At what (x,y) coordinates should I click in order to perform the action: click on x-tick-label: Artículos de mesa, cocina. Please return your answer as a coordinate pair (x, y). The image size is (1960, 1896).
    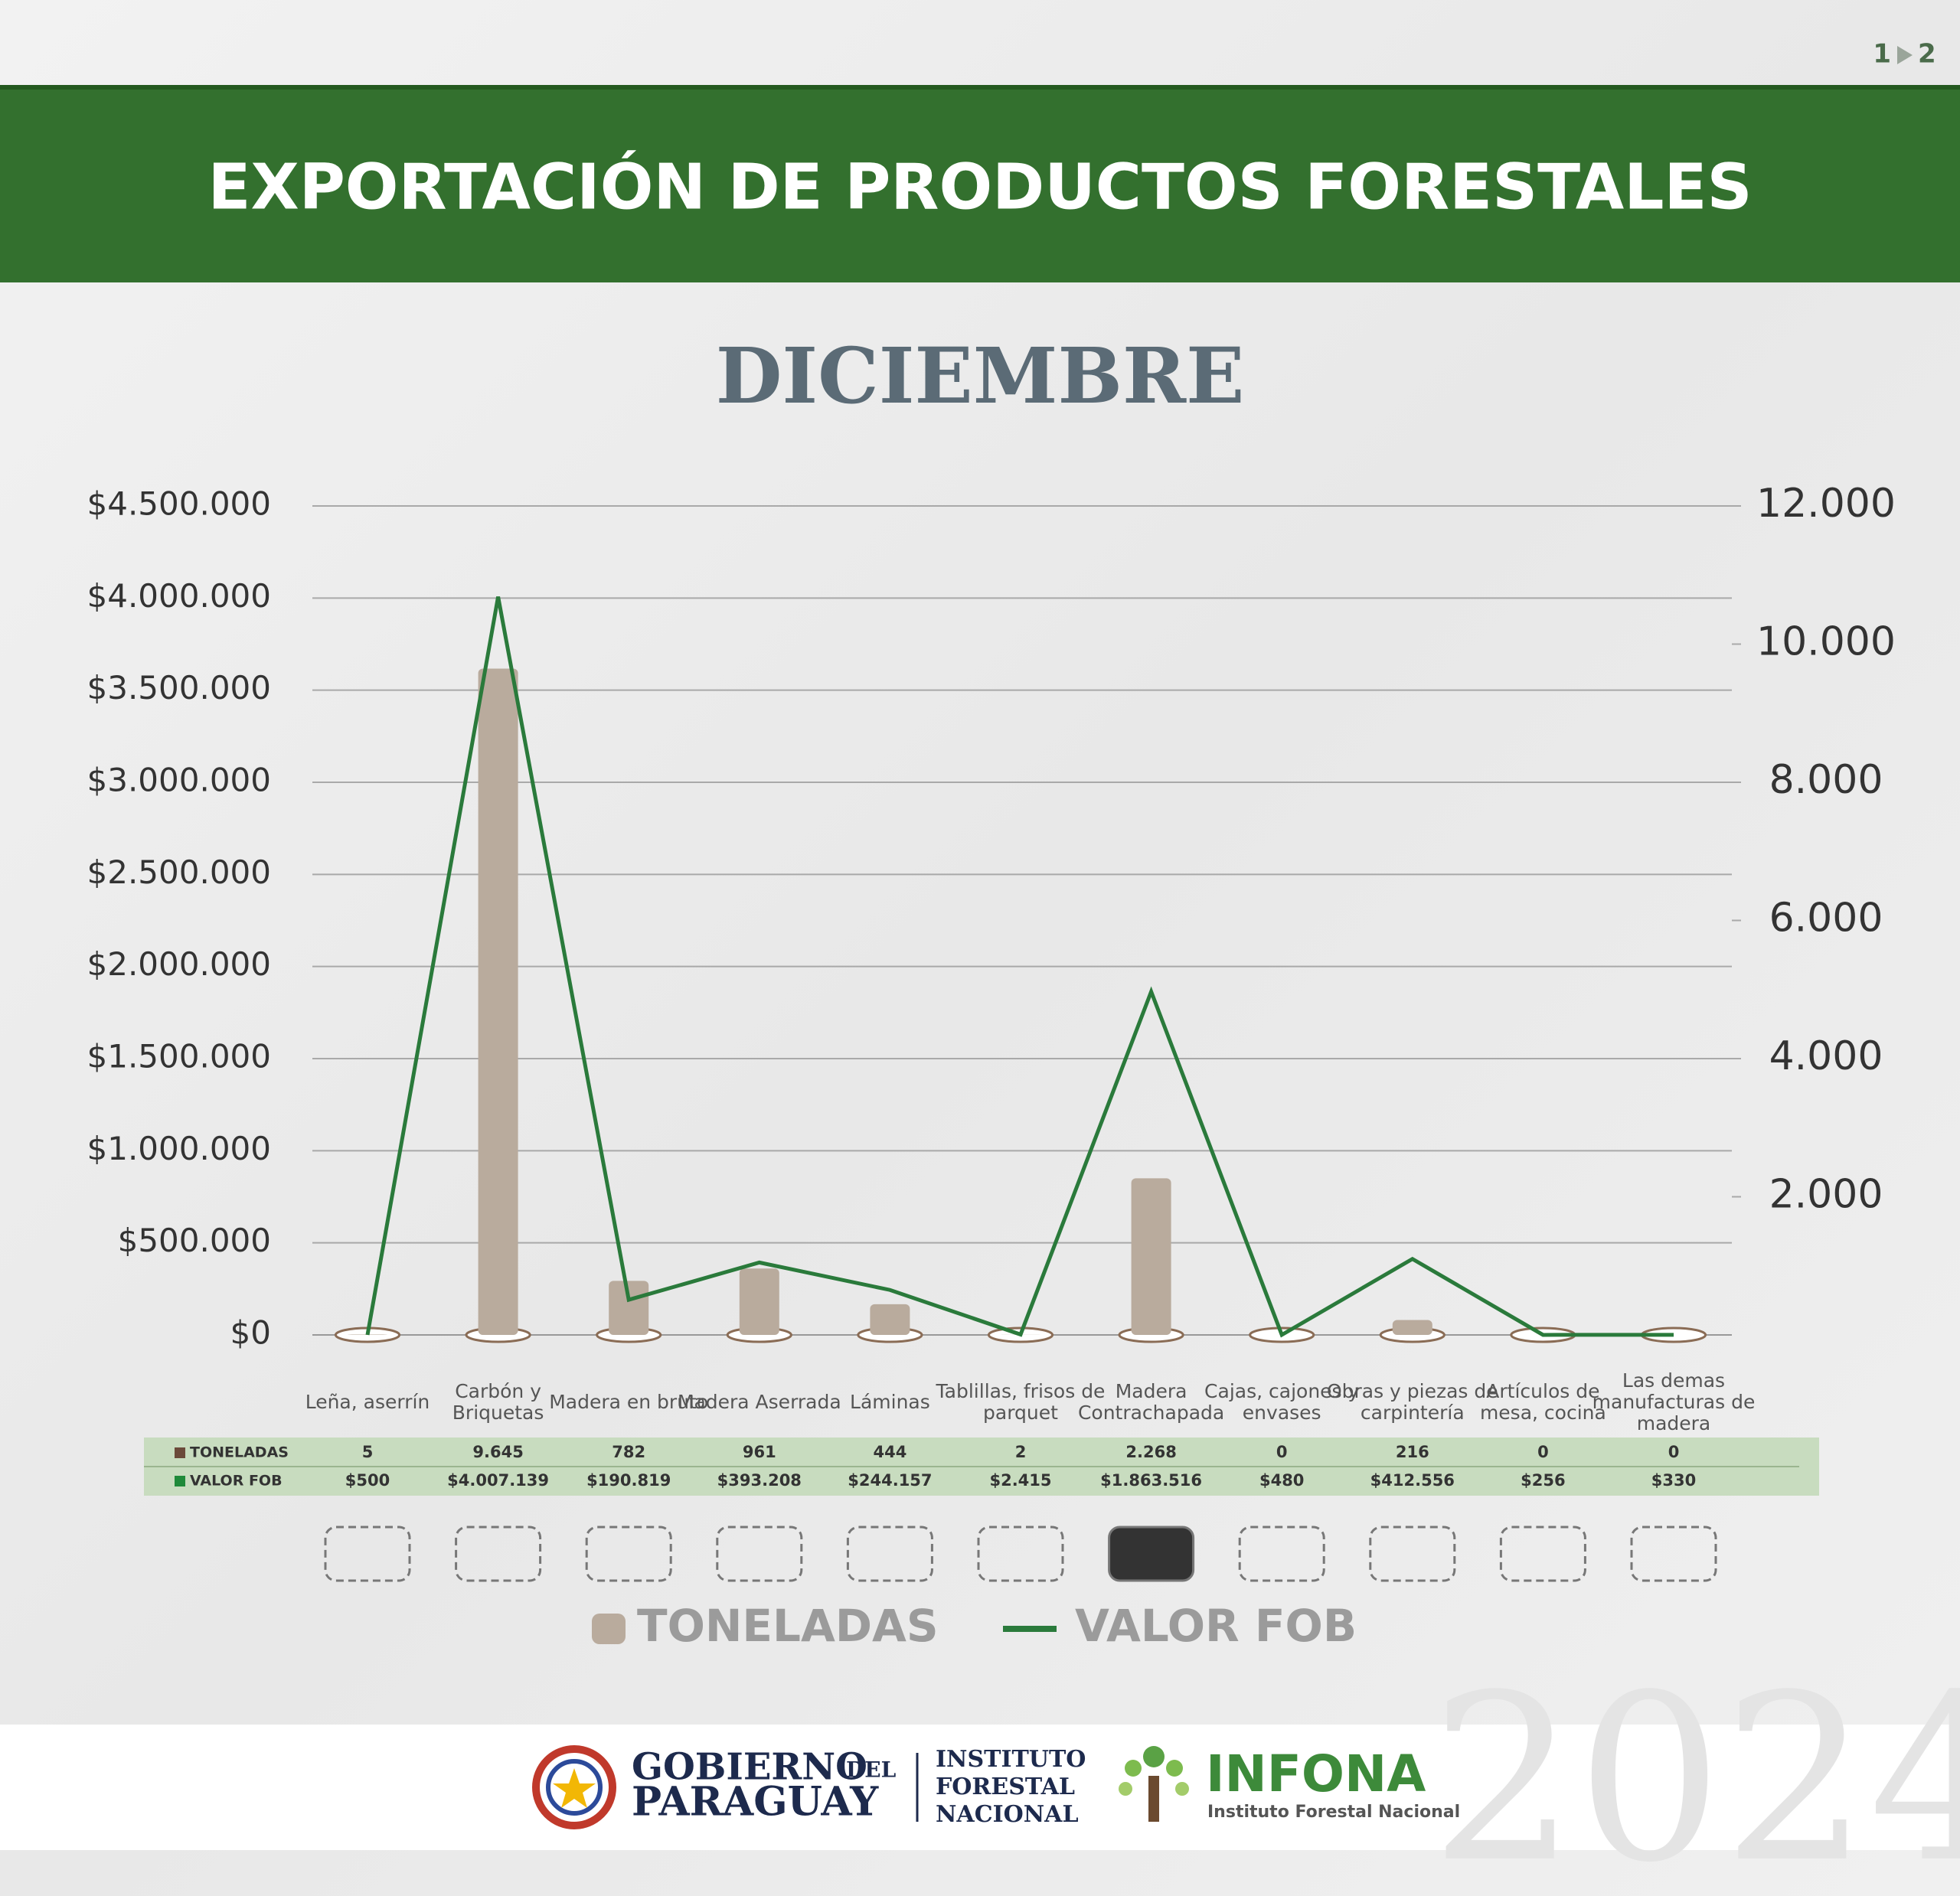
    Looking at the image, I should click on (1542, 1402).